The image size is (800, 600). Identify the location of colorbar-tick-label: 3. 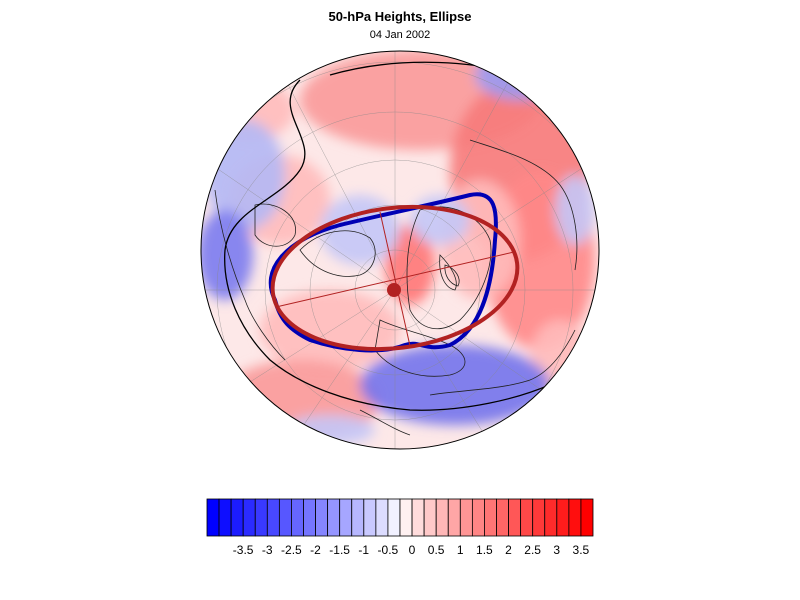
(557, 550).